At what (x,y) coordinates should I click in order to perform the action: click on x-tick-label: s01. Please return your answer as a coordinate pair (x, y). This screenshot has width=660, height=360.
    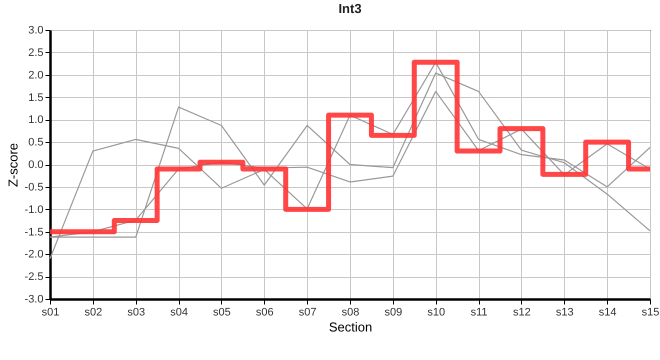
    Looking at the image, I should click on (51, 312).